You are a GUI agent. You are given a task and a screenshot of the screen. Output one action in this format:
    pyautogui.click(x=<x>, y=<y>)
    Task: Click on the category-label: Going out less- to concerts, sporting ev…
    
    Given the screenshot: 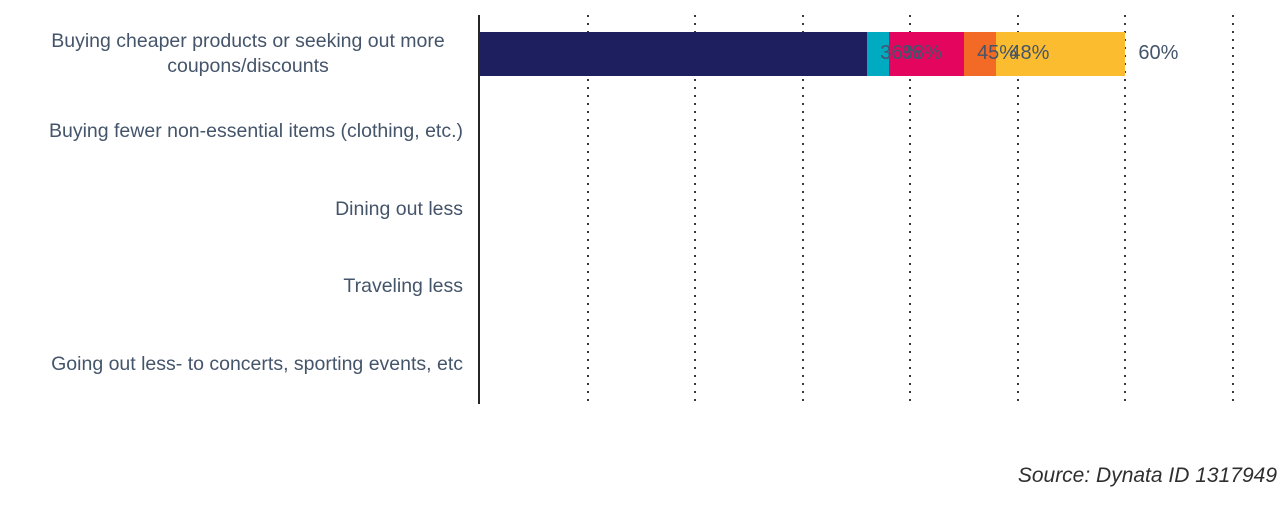 What is the action you would take?
    pyautogui.click(x=257, y=363)
    